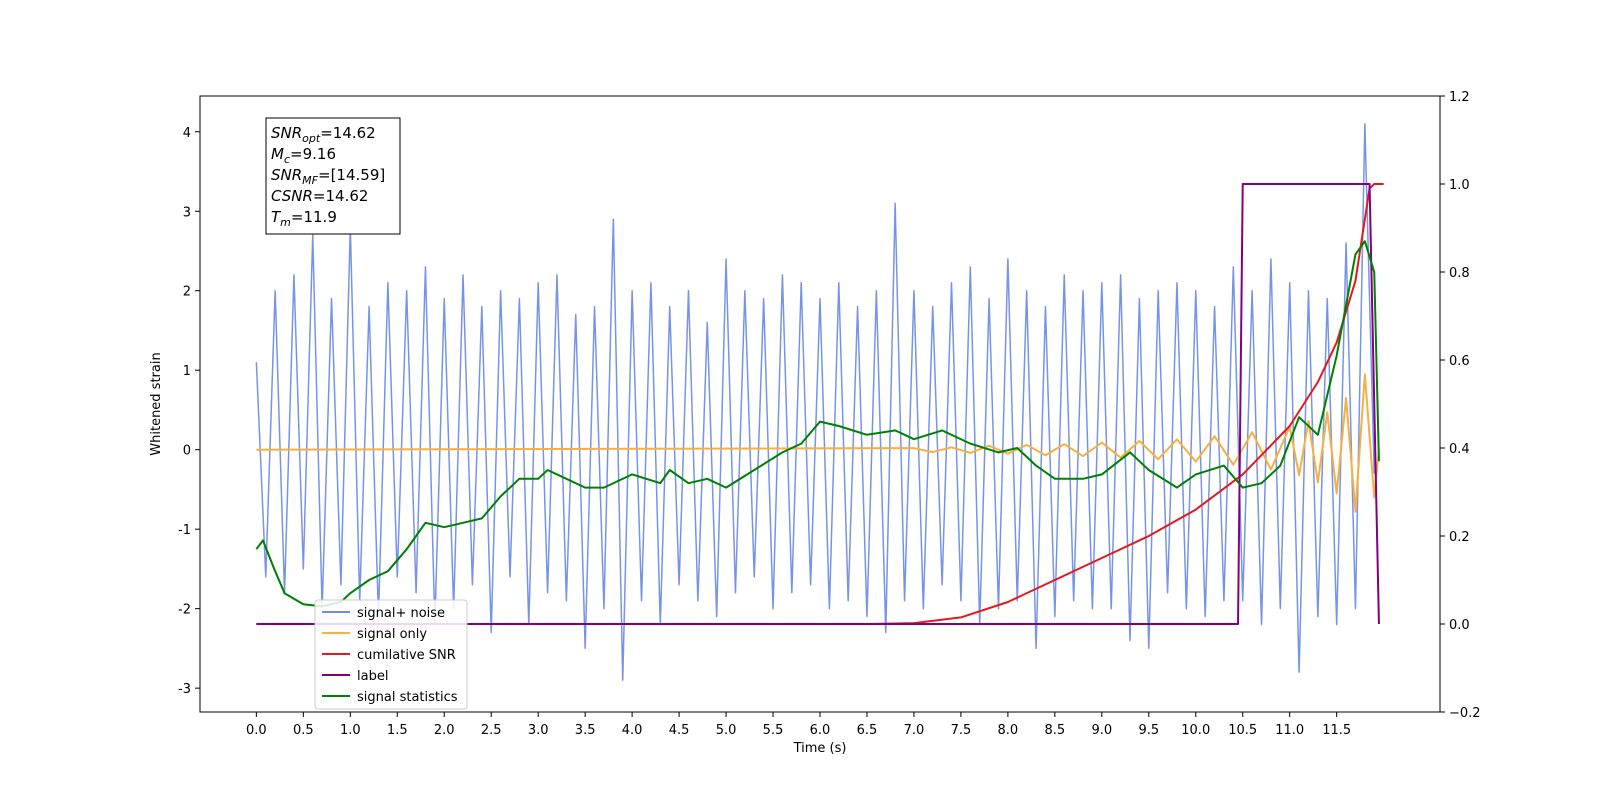 This screenshot has height=804, width=1600. What do you see at coordinates (292, 196) in the screenshot?
I see `annotation-symbol: CSNR` at bounding box center [292, 196].